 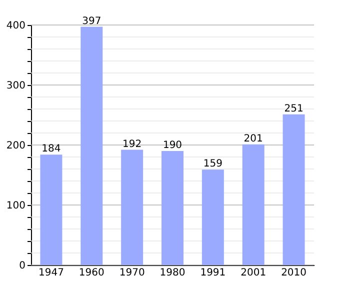 What do you see at coordinates (173, 273) in the screenshot?
I see `x-tick-label: 1980` at bounding box center [173, 273].